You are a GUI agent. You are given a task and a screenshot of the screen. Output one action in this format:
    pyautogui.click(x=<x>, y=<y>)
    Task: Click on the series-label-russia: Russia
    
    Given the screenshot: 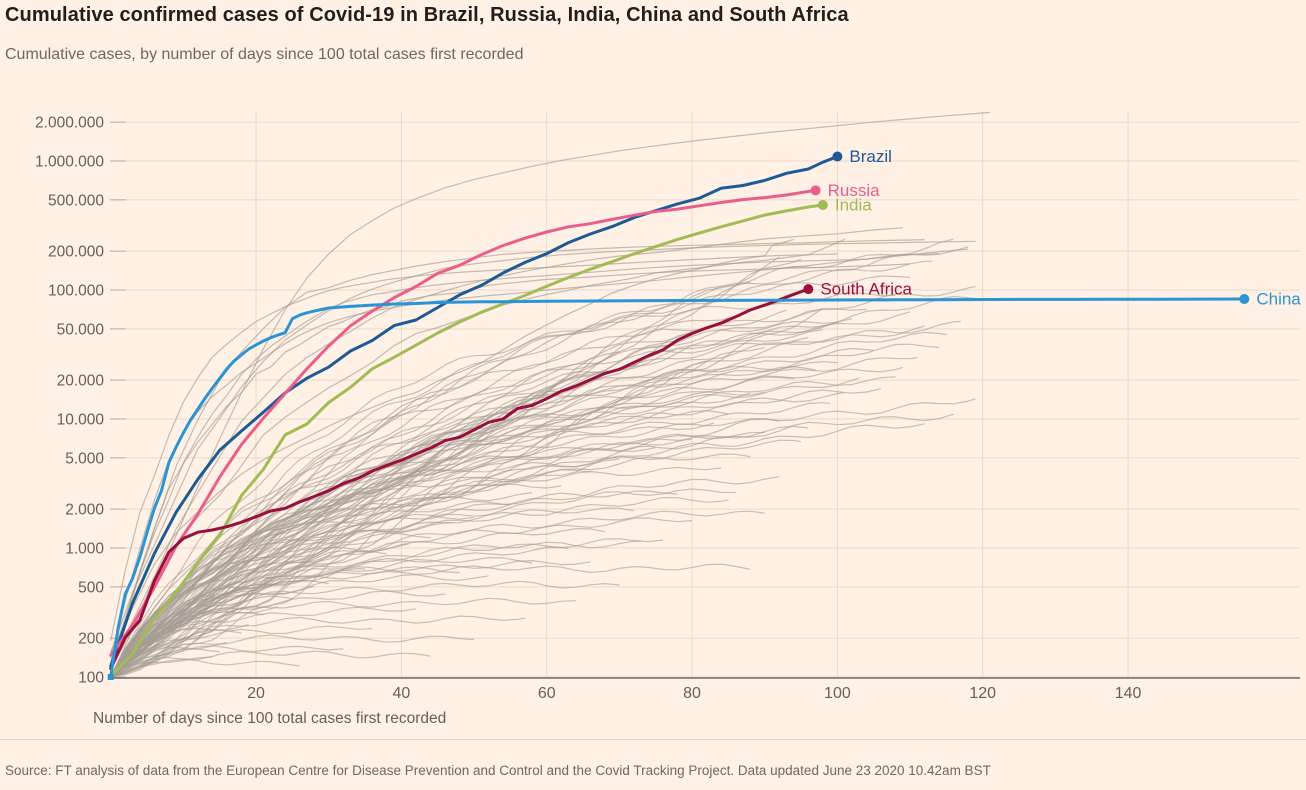 What is the action you would take?
    pyautogui.click(x=854, y=190)
    